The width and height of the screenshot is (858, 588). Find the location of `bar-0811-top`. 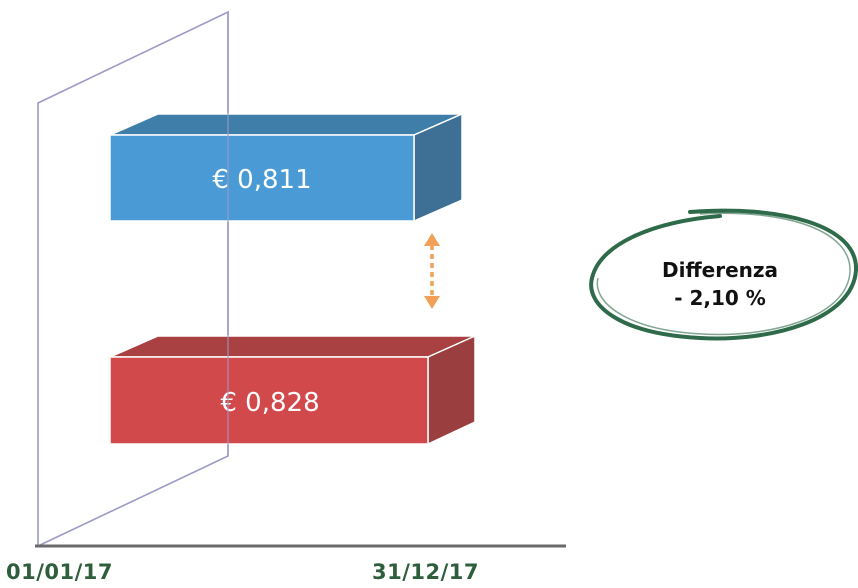

bar-0811-top is located at coordinates (286, 124).